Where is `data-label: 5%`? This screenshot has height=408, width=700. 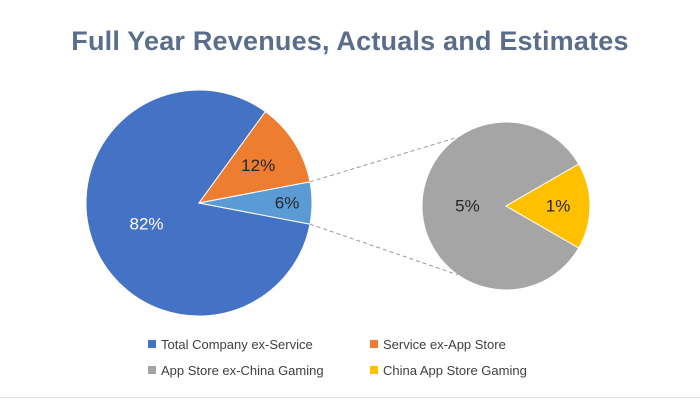
data-label: 5% is located at coordinates (467, 206).